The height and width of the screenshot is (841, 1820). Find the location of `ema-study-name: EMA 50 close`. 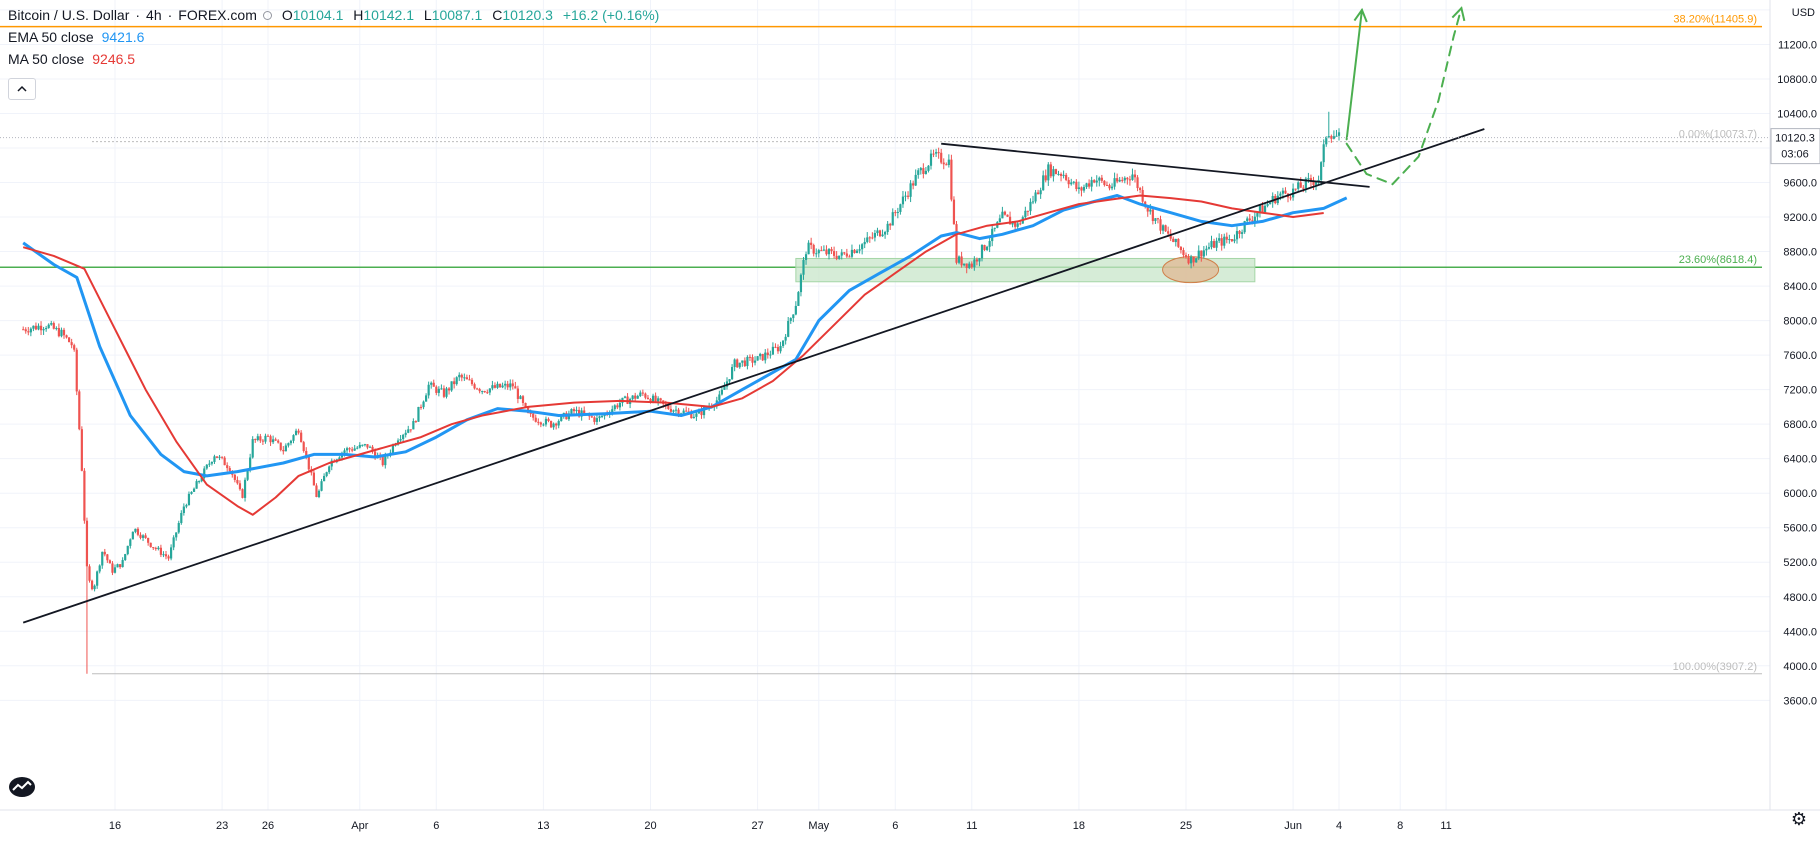

ema-study-name: EMA 50 close is located at coordinates (51, 37).